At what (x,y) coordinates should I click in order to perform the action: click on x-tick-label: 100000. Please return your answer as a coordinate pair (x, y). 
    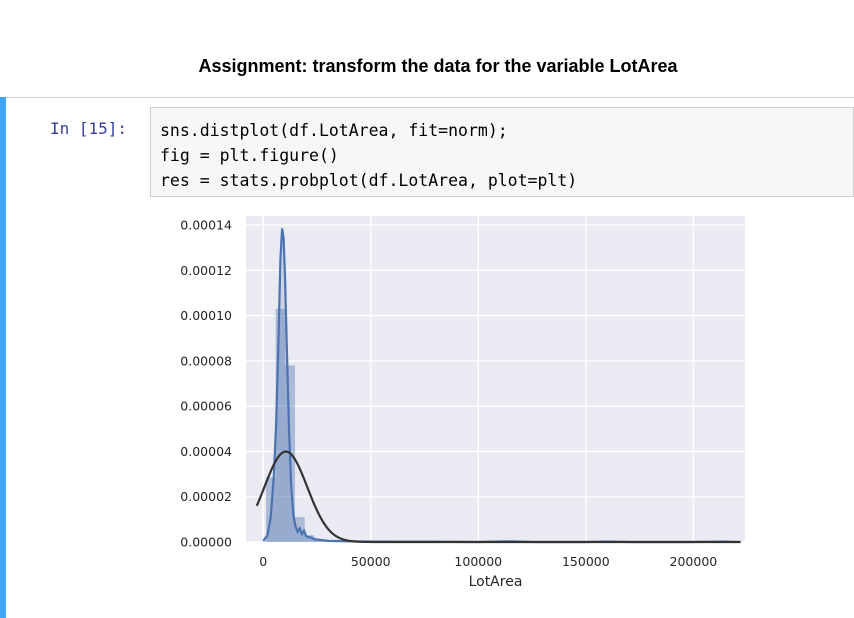
    Looking at the image, I should click on (478, 561).